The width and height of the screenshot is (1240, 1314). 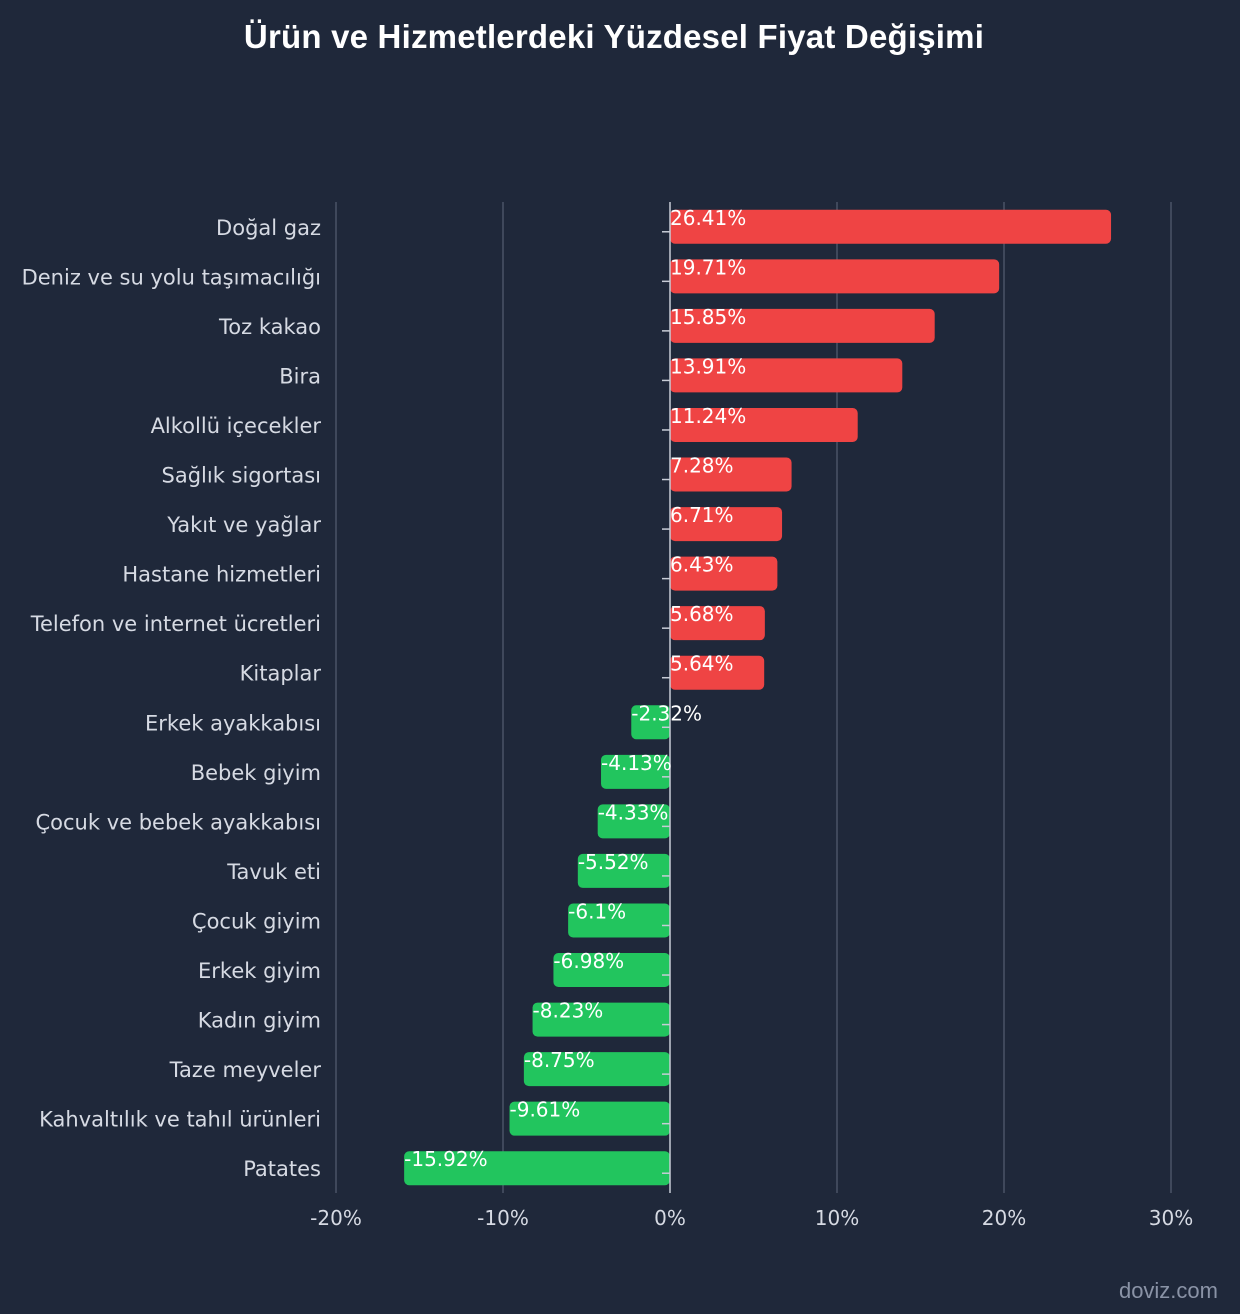 I want to click on data-label: 19.71%, so click(x=708, y=267).